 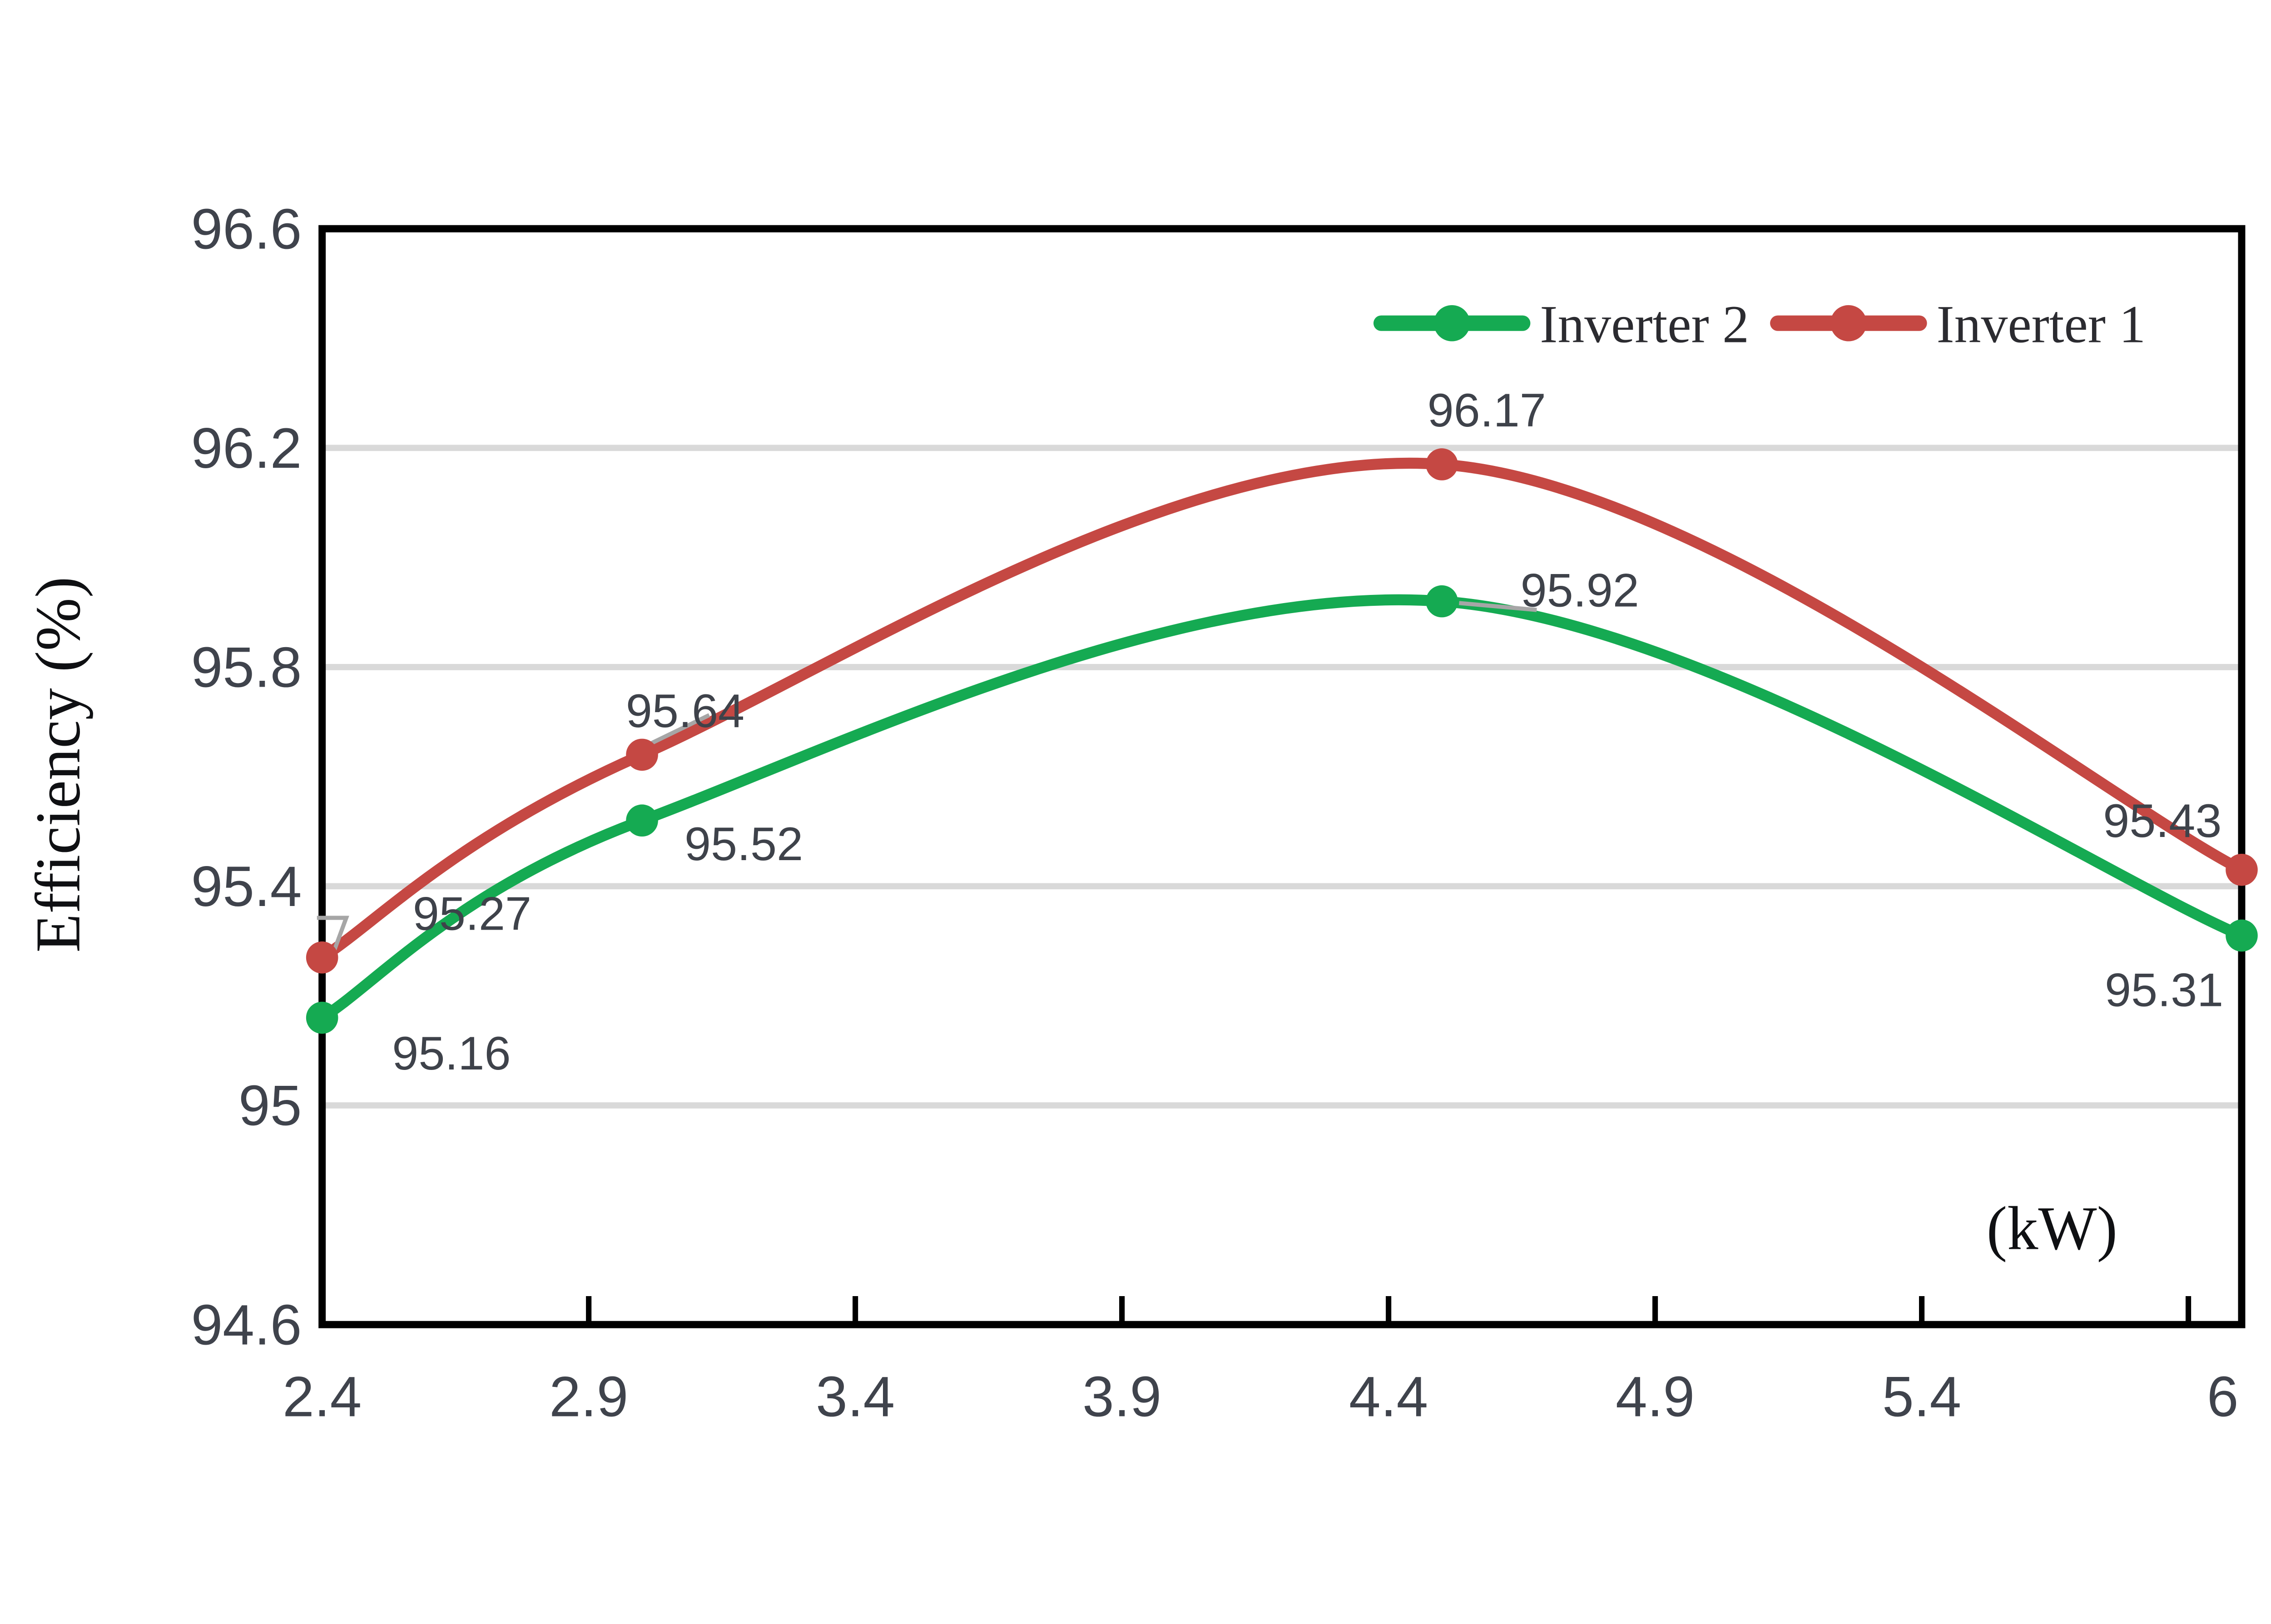 What do you see at coordinates (1388, 1397) in the screenshot?
I see `x-tick-label-4.4: 4.4` at bounding box center [1388, 1397].